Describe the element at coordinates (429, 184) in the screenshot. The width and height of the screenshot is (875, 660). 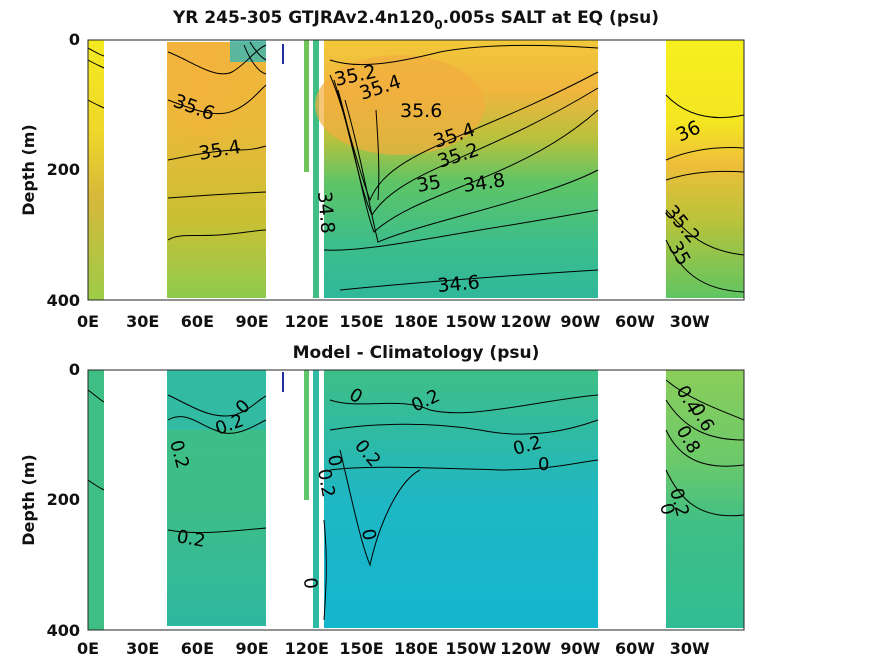
I see `contour-label: 35` at that location.